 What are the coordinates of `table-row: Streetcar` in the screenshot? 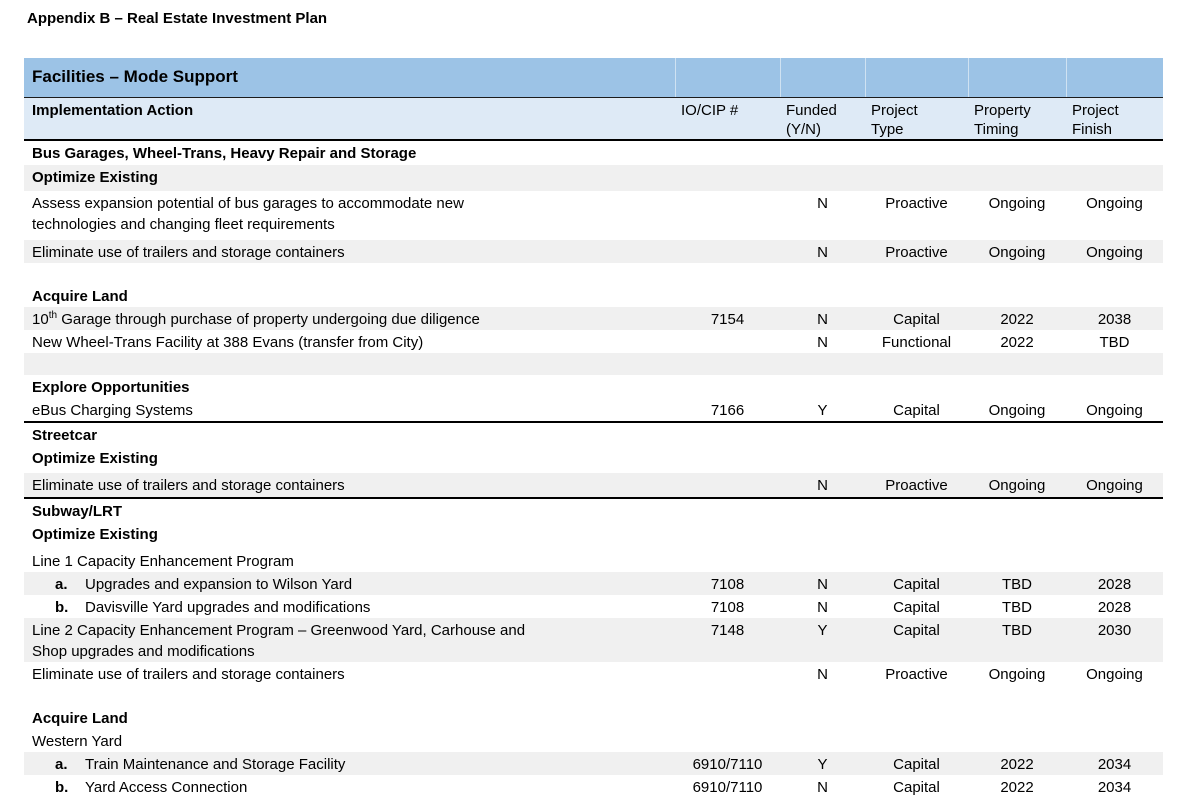 It's located at (593, 433).